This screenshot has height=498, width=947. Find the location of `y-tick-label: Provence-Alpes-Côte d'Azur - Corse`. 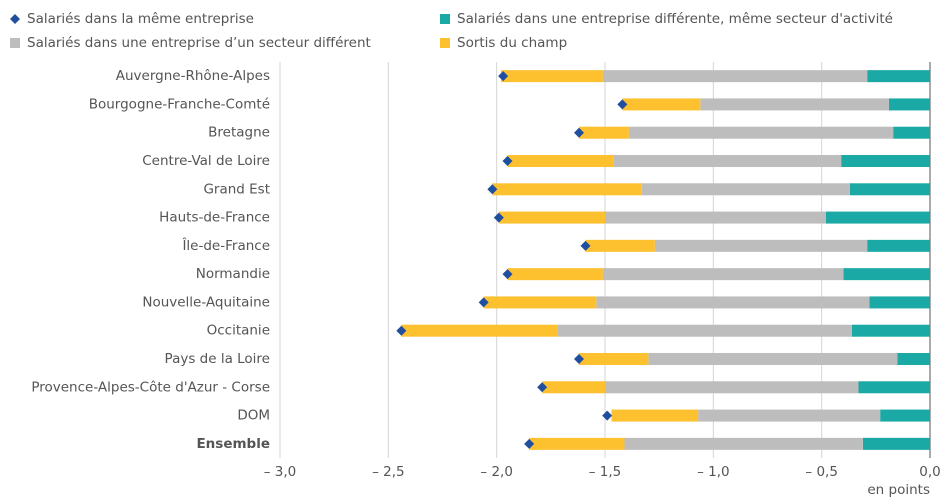

y-tick-label: Provence-Alpes-Côte d'Azur - Corse is located at coordinates (150, 387).